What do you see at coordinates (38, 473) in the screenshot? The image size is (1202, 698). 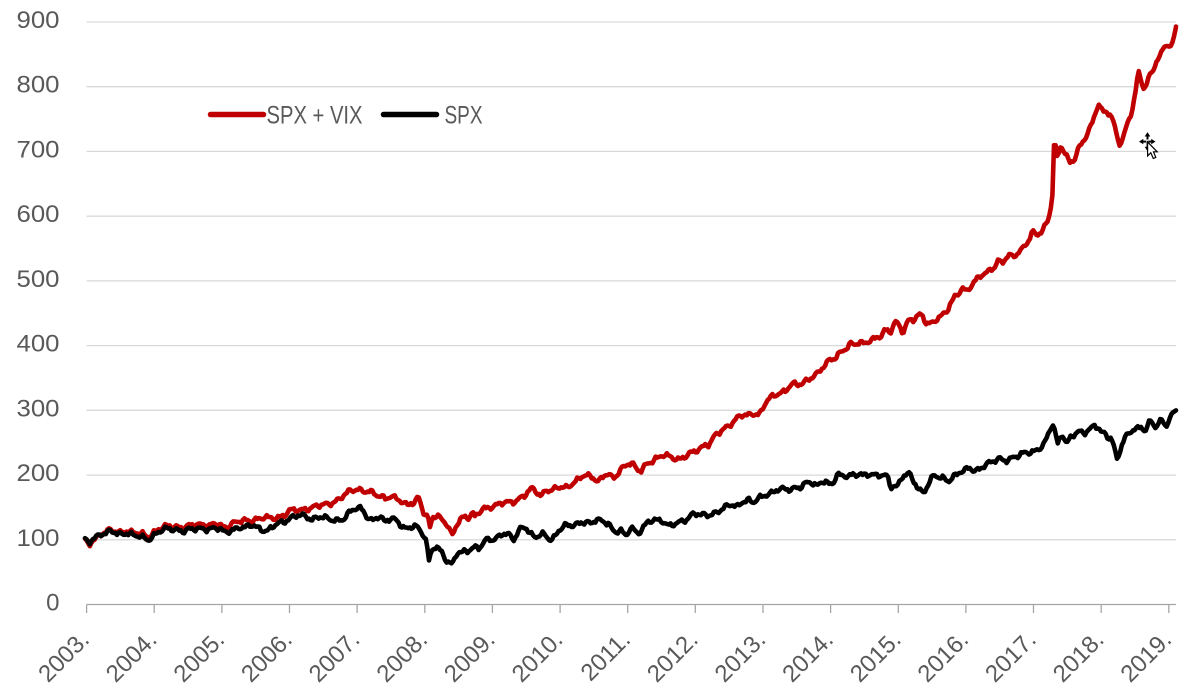 I see `svg-text: 200` at bounding box center [38, 473].